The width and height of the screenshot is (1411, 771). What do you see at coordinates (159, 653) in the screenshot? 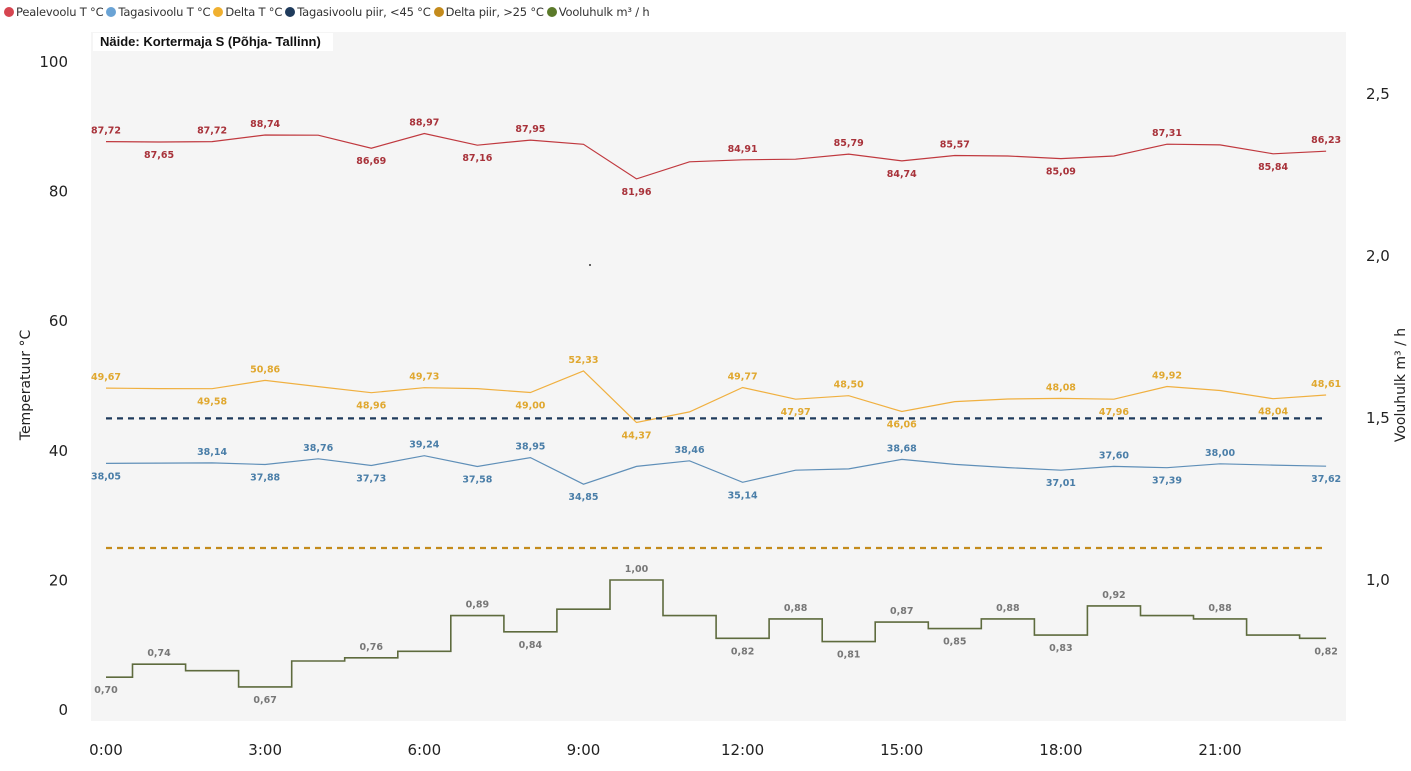
I see `data-label: 0,74` at bounding box center [159, 653].